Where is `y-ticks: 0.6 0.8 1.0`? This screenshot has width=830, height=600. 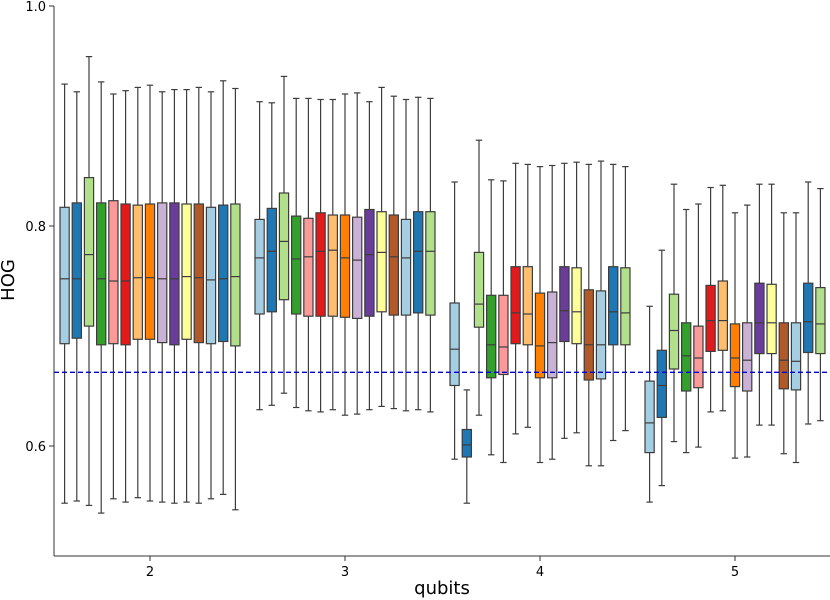 y-ticks: 0.6 0.8 1.0 is located at coordinates (39, 227).